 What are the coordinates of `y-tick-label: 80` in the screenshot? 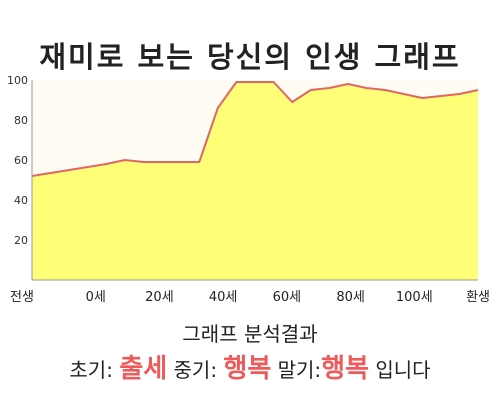 It's located at (21, 120).